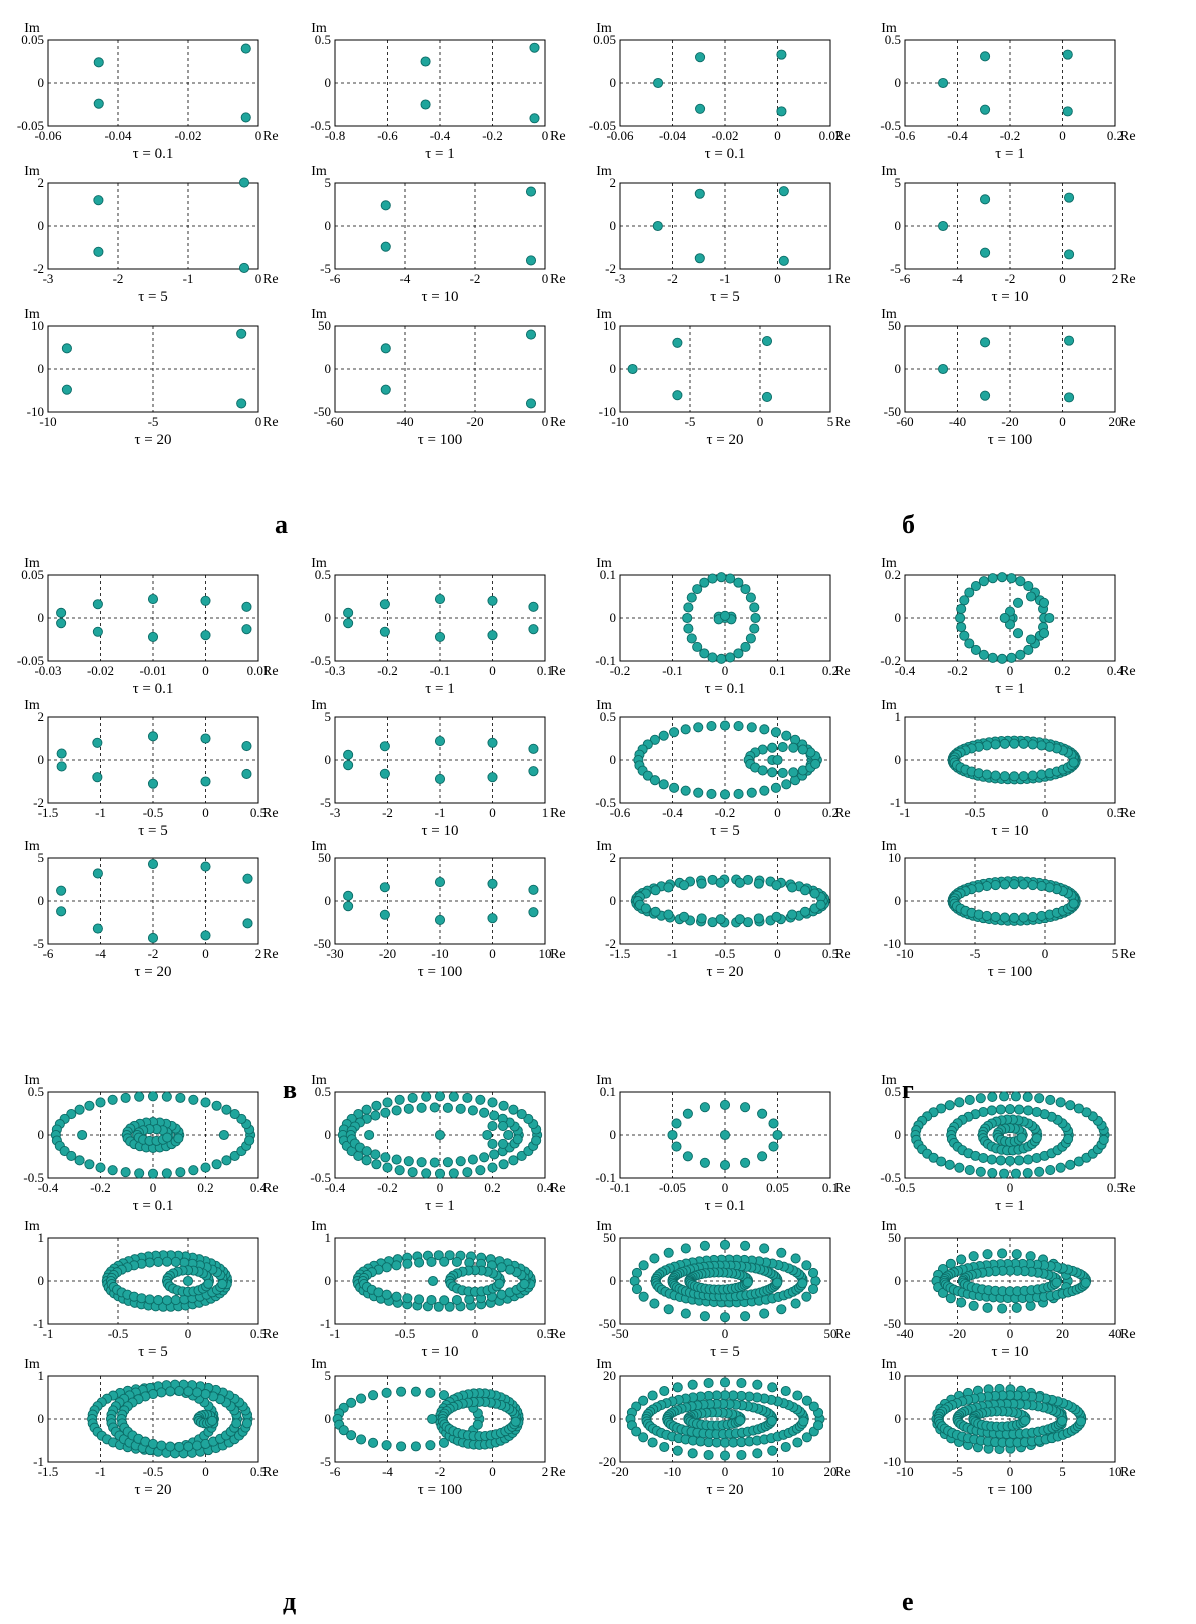 The height and width of the screenshot is (1624, 1196). I want to click on group-label-e: е, so click(908, 1601).